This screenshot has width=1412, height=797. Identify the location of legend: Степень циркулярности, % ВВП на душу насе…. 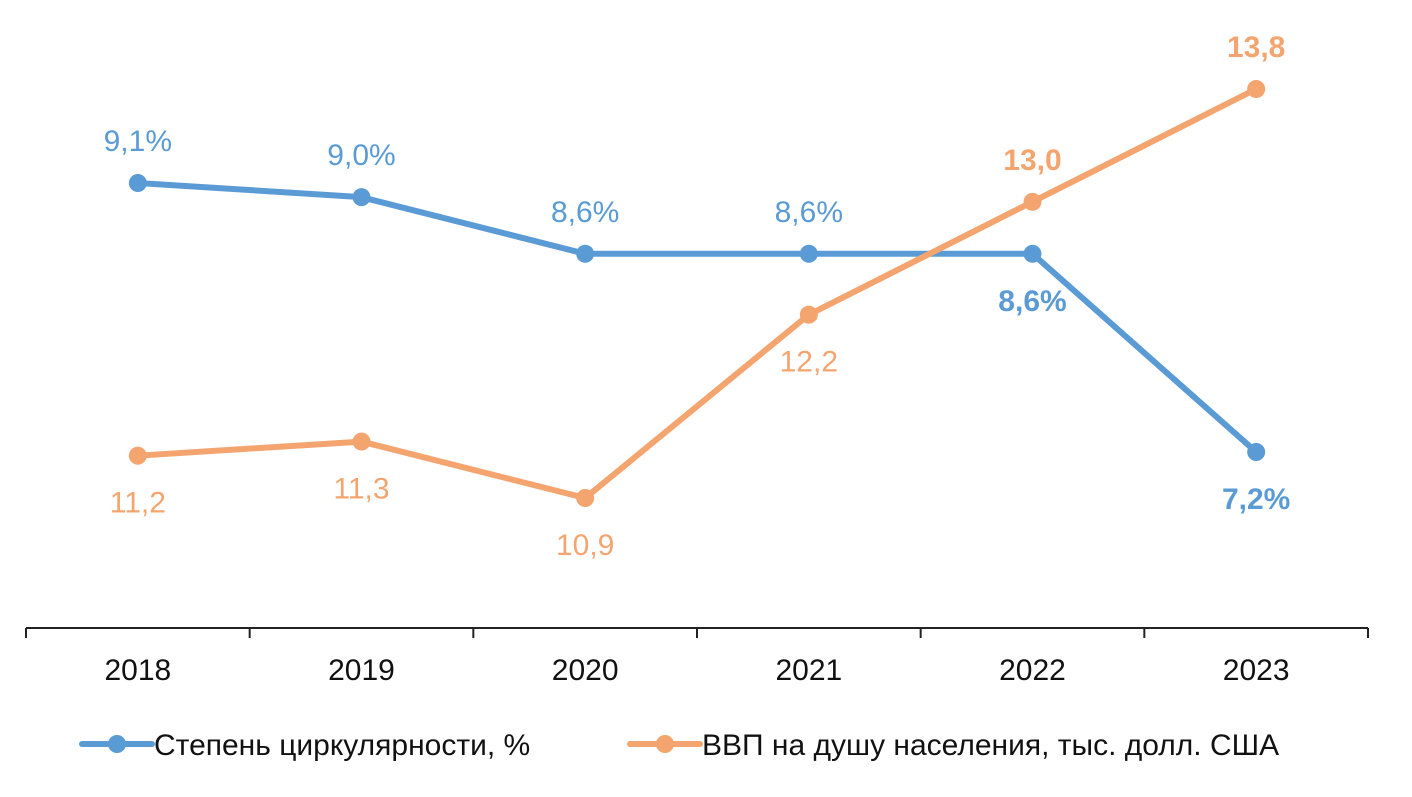
(679, 745).